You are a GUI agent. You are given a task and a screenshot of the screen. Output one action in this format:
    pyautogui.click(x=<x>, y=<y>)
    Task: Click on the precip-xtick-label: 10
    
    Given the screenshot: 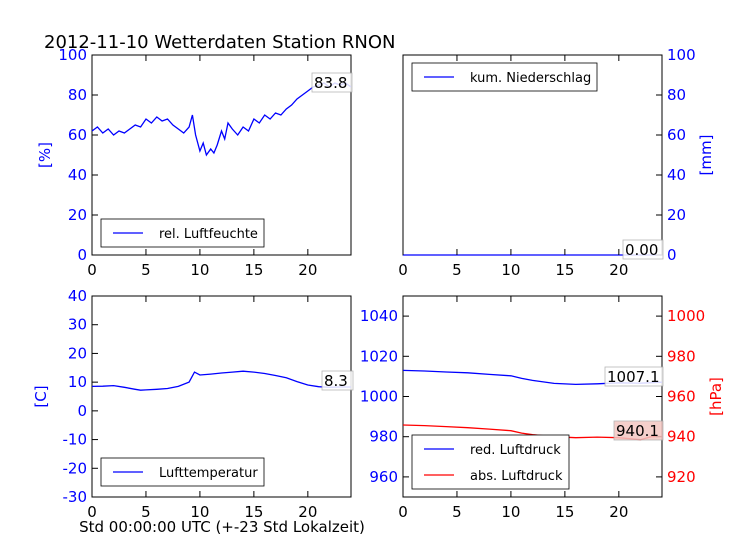 What is the action you would take?
    pyautogui.click(x=510, y=270)
    